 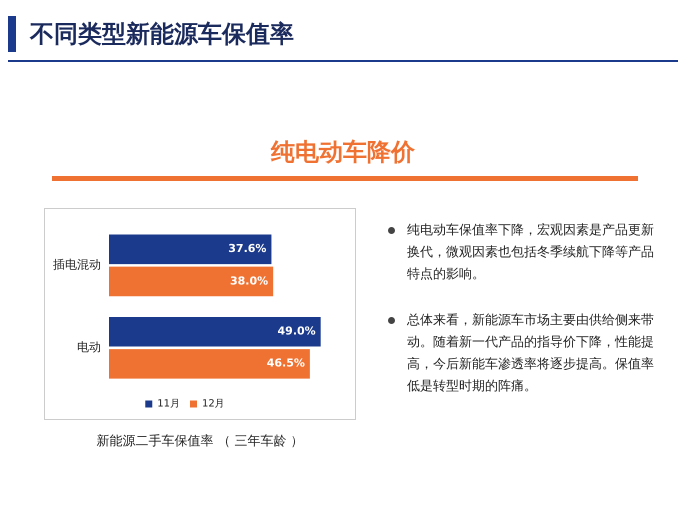 I want to click on data-label: 49.0%, so click(x=297, y=331).